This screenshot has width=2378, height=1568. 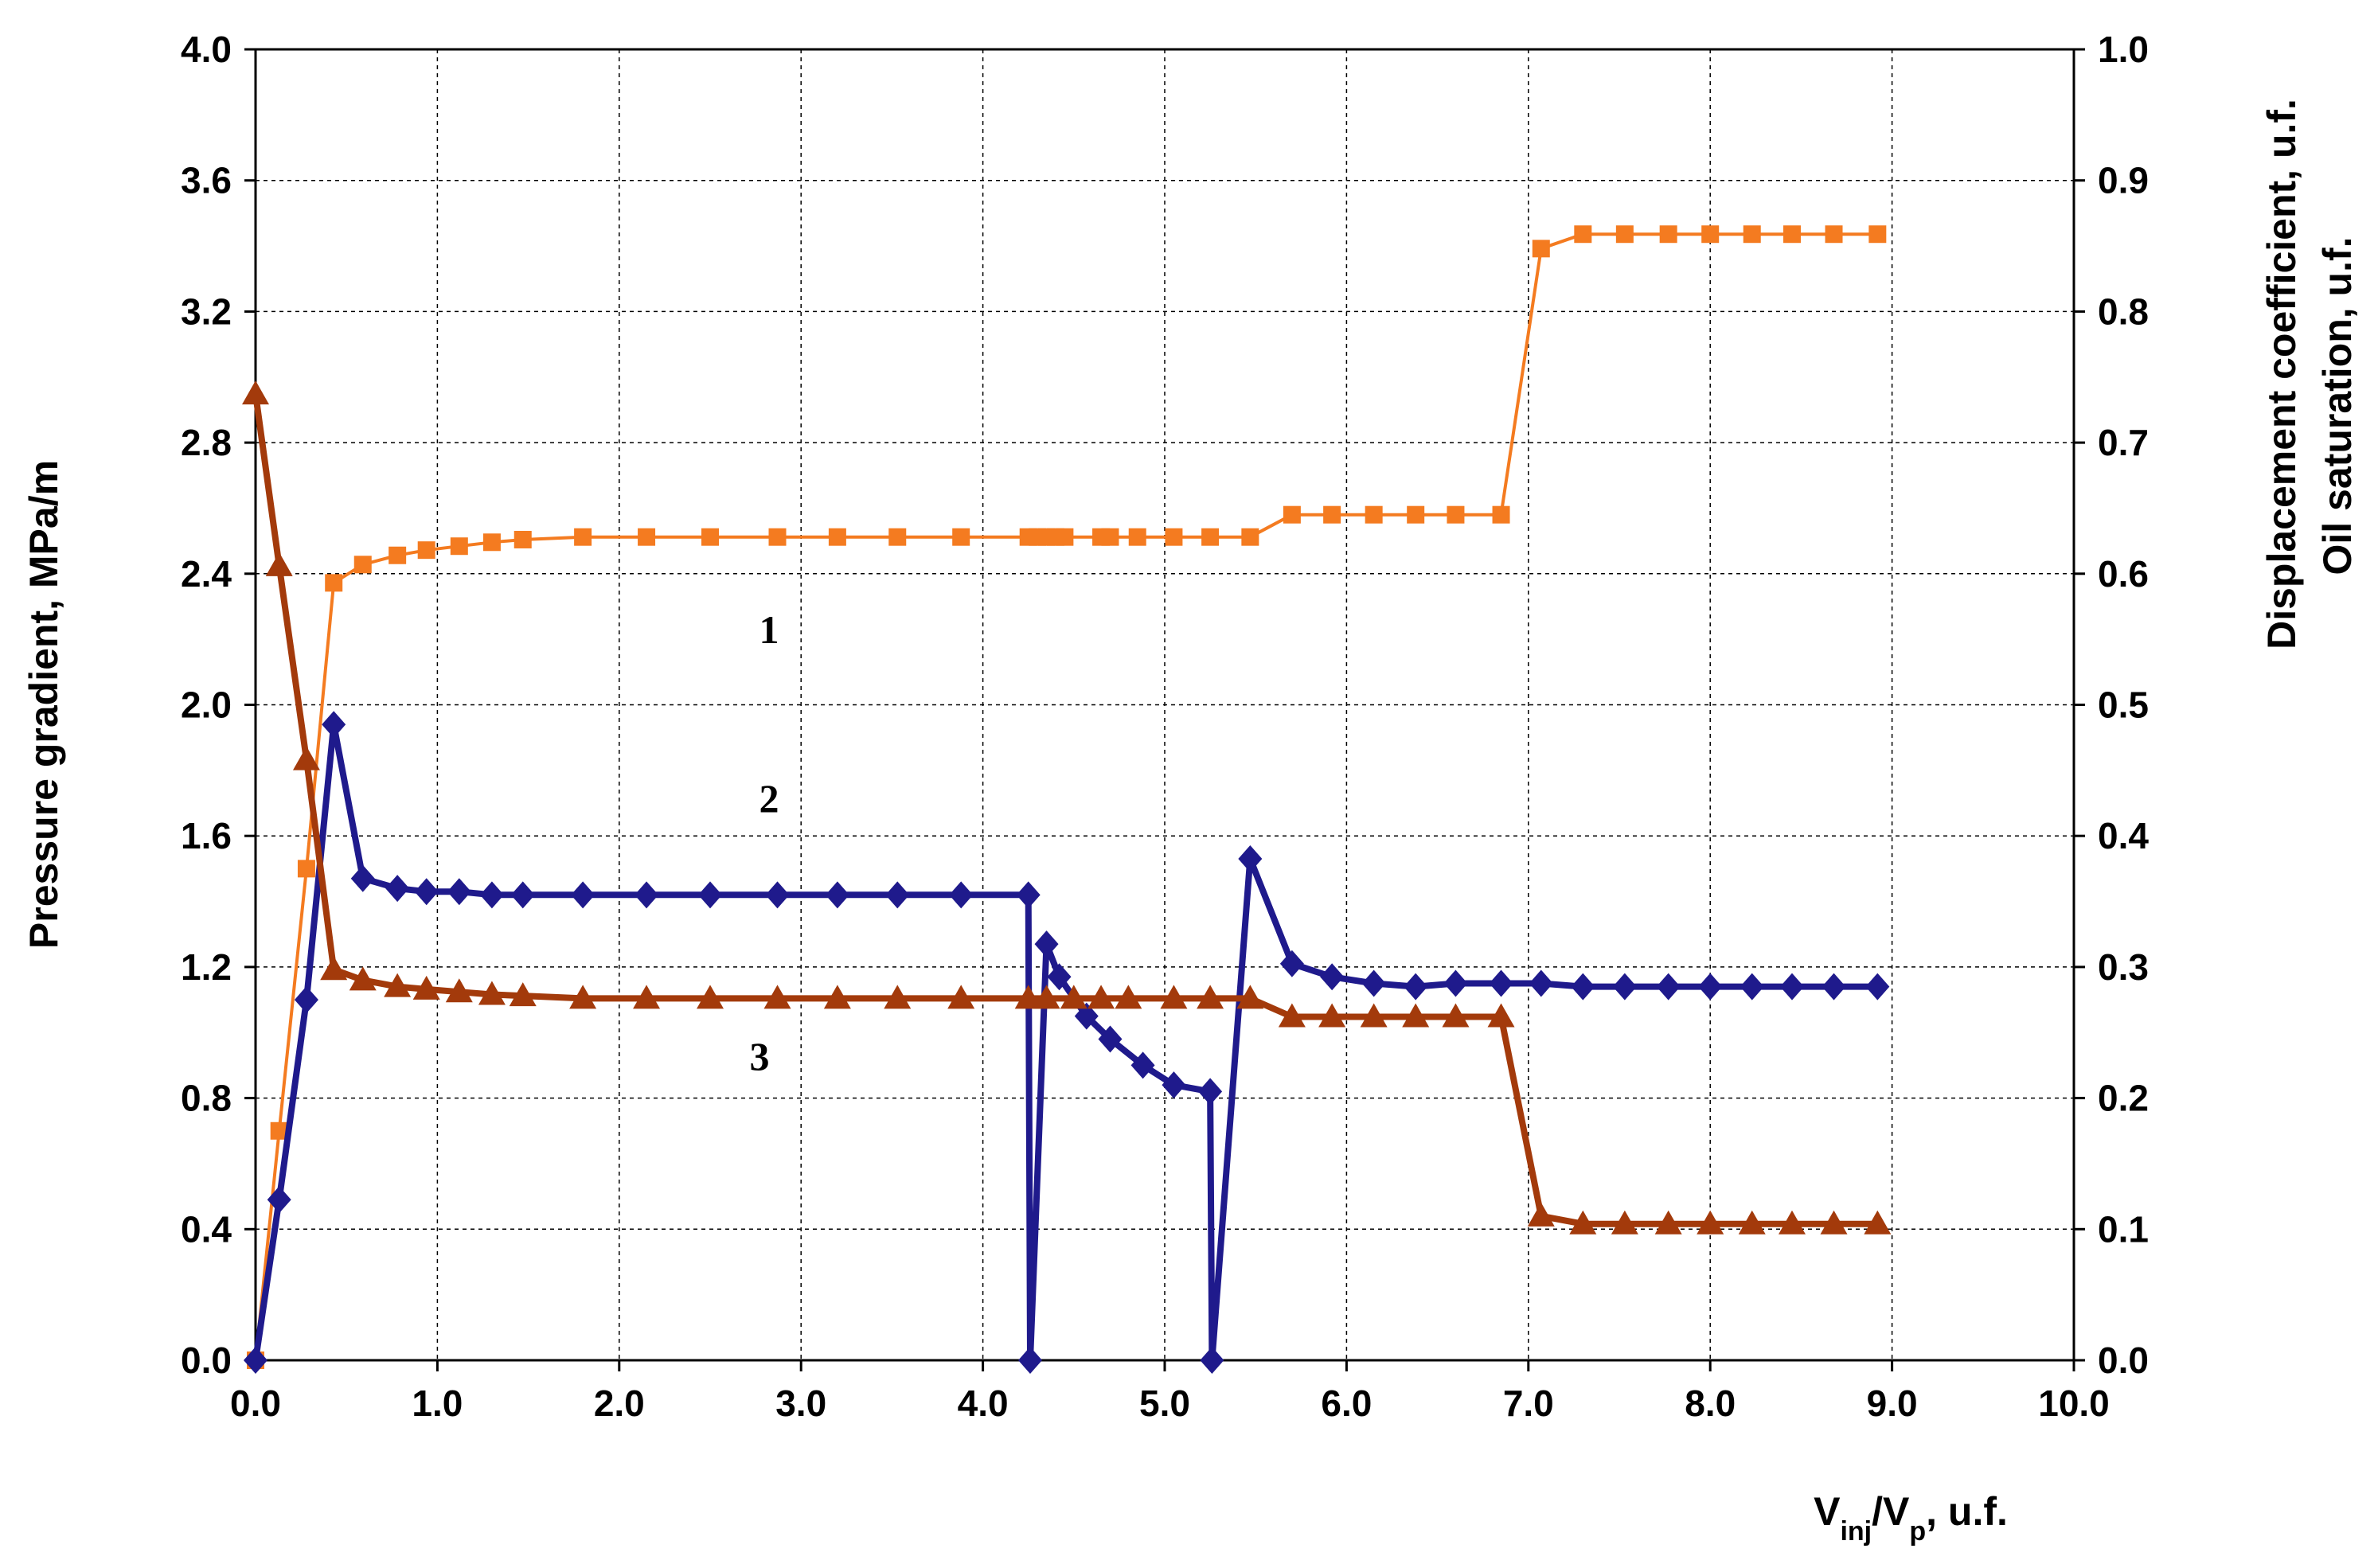 I want to click on y-tick-label: 1.2, so click(x=206, y=967).